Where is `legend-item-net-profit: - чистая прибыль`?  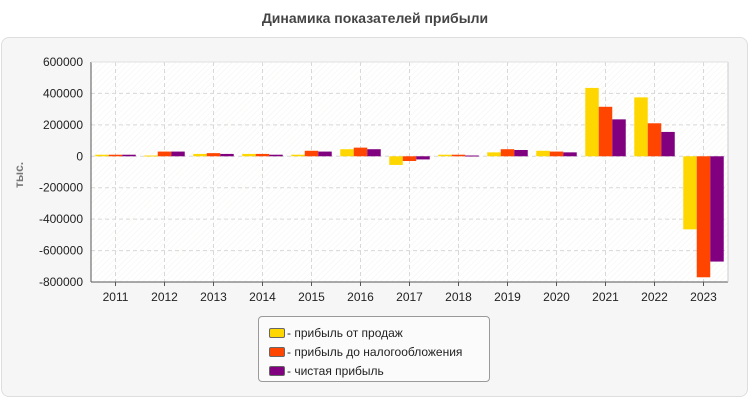
legend-item-net-profit: - чистая прибыль is located at coordinates (379, 370).